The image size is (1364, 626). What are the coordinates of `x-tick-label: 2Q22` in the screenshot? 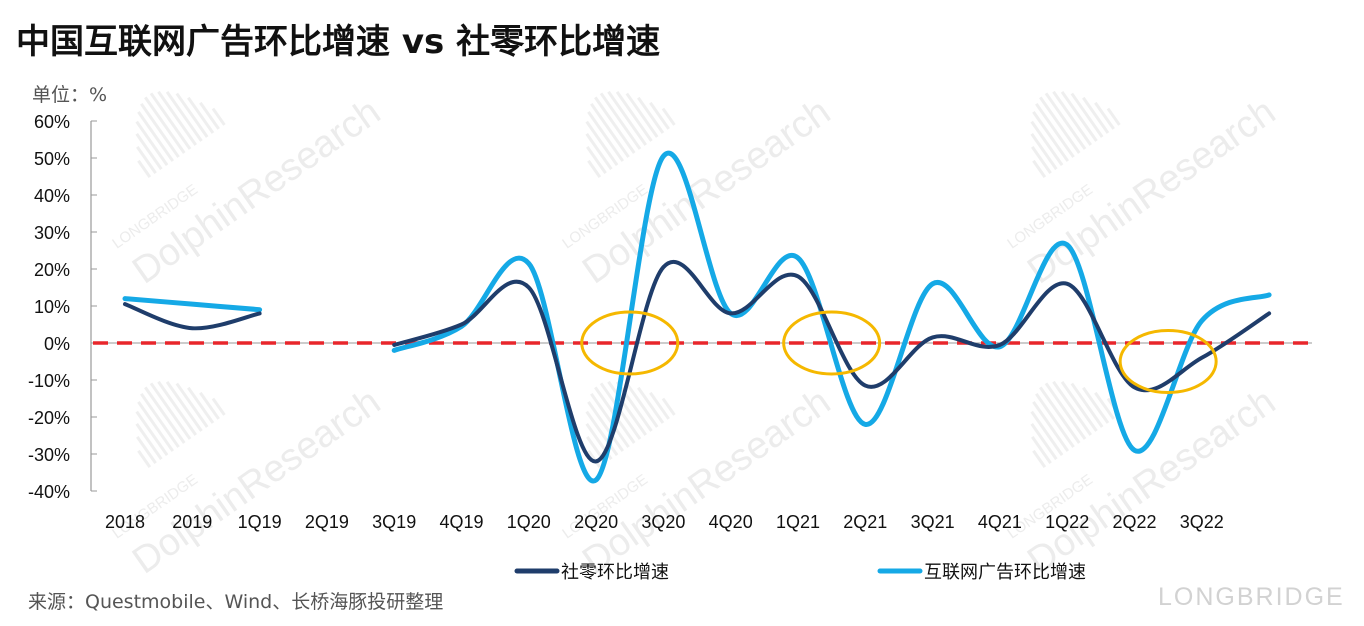 It's located at (1134, 522).